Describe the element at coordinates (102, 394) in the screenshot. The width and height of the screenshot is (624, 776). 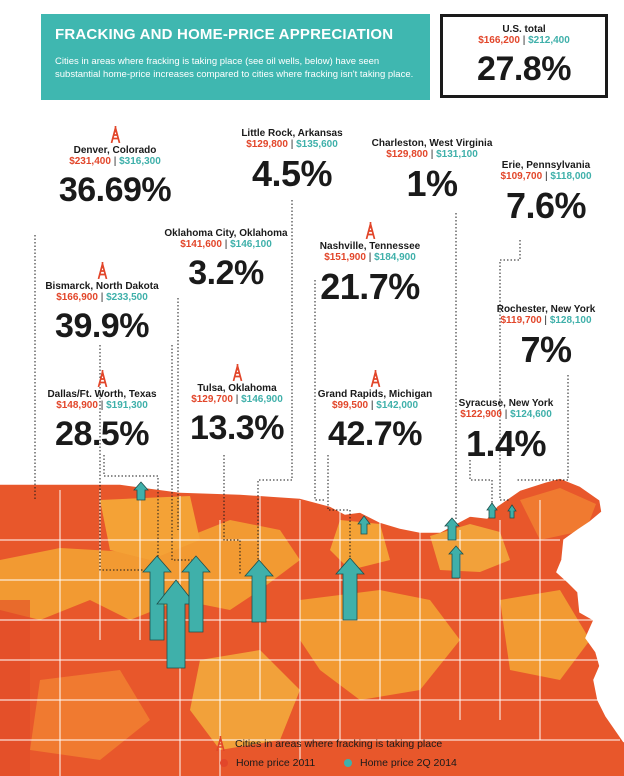
I see `city-name: Dallas/Ft. Worth, Texas` at that location.